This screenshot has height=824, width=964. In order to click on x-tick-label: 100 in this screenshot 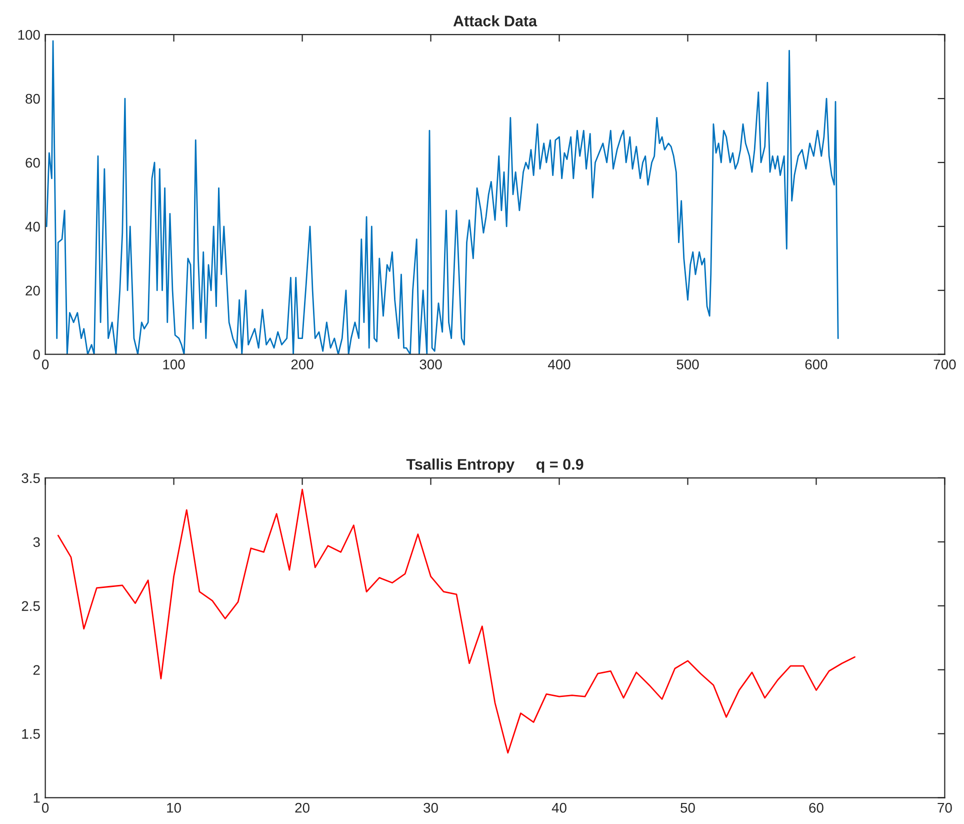, I will do `click(174, 365)`.